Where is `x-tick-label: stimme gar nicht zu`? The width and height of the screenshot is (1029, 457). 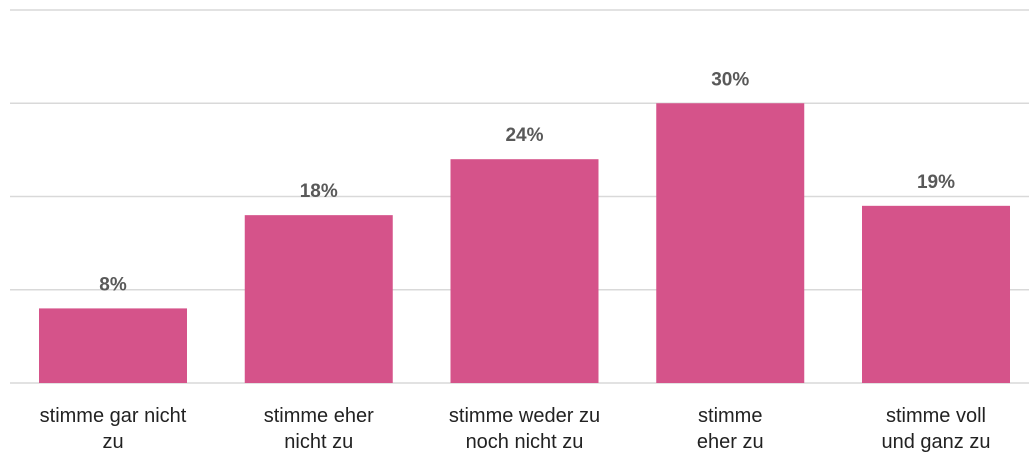
x-tick-label: stimme gar nicht zu is located at coordinates (113, 429).